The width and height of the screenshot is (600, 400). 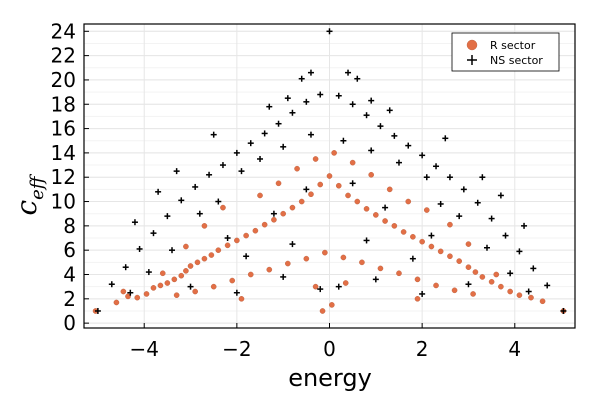 What do you see at coordinates (516, 60) in the screenshot?
I see `legend-label-ns-sector: NS sector` at bounding box center [516, 60].